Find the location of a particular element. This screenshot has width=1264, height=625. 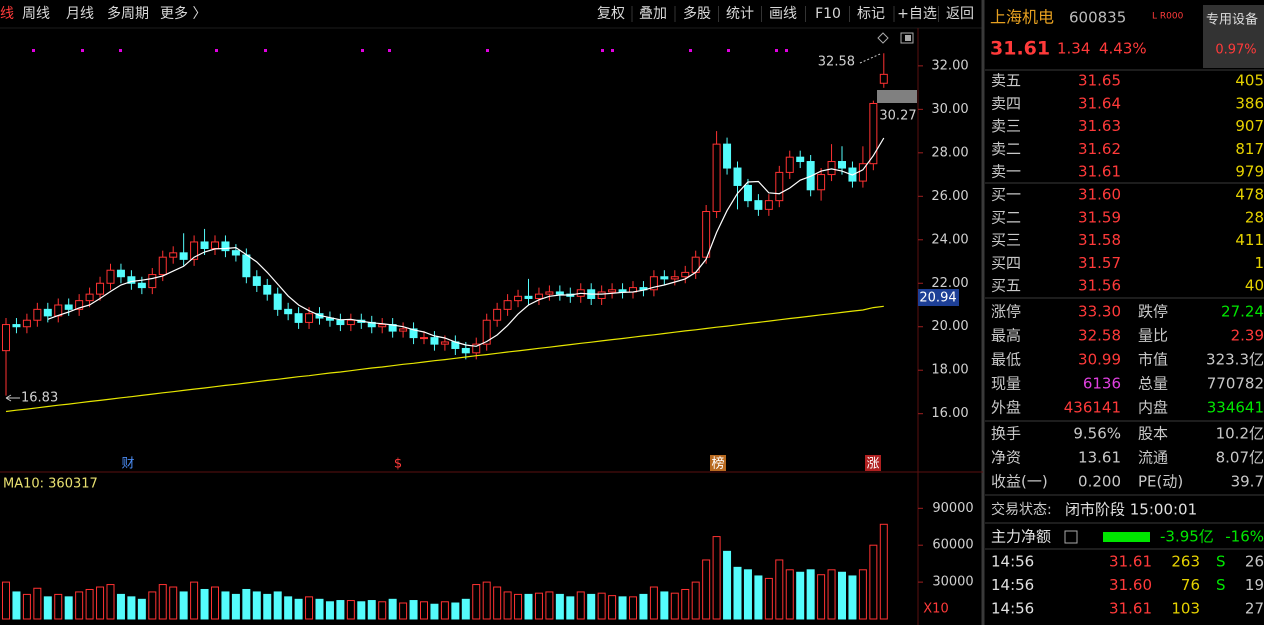

status: 闭市阶段 15:00:01 is located at coordinates (1131, 510).